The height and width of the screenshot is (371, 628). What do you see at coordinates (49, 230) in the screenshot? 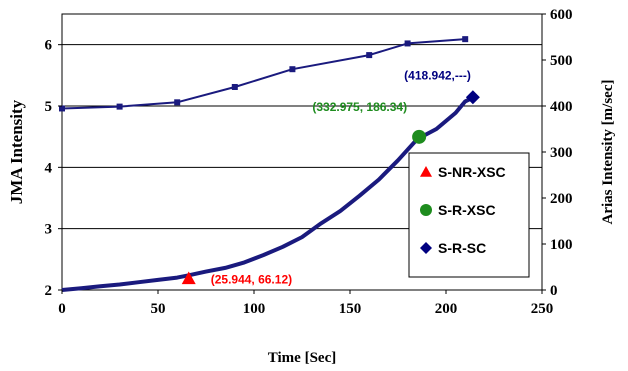
I see `y-tick-label: 3` at bounding box center [49, 230].